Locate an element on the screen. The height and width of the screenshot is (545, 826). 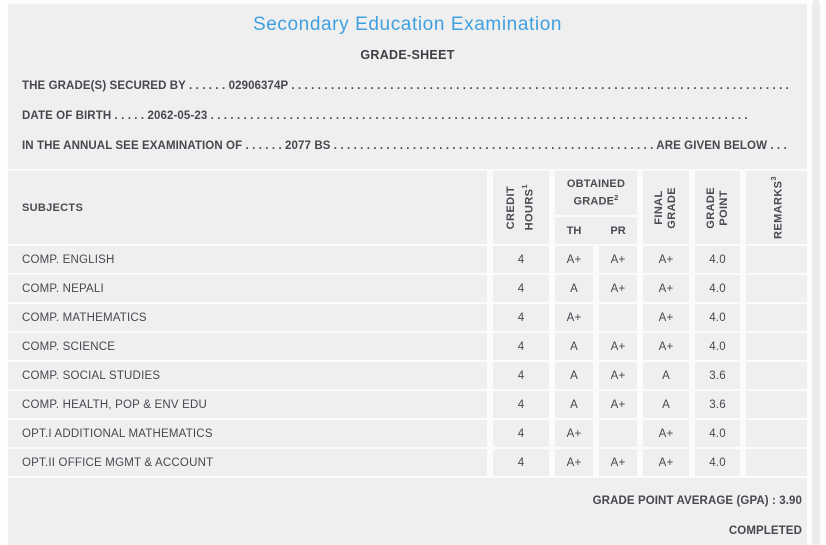
column-header-grade-point: GRADE POINT is located at coordinates (717, 207).